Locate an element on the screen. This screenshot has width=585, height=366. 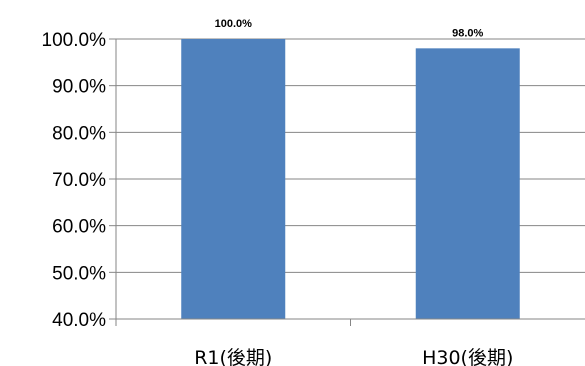
y-tick-label: 40.0% is located at coordinates (79, 320).